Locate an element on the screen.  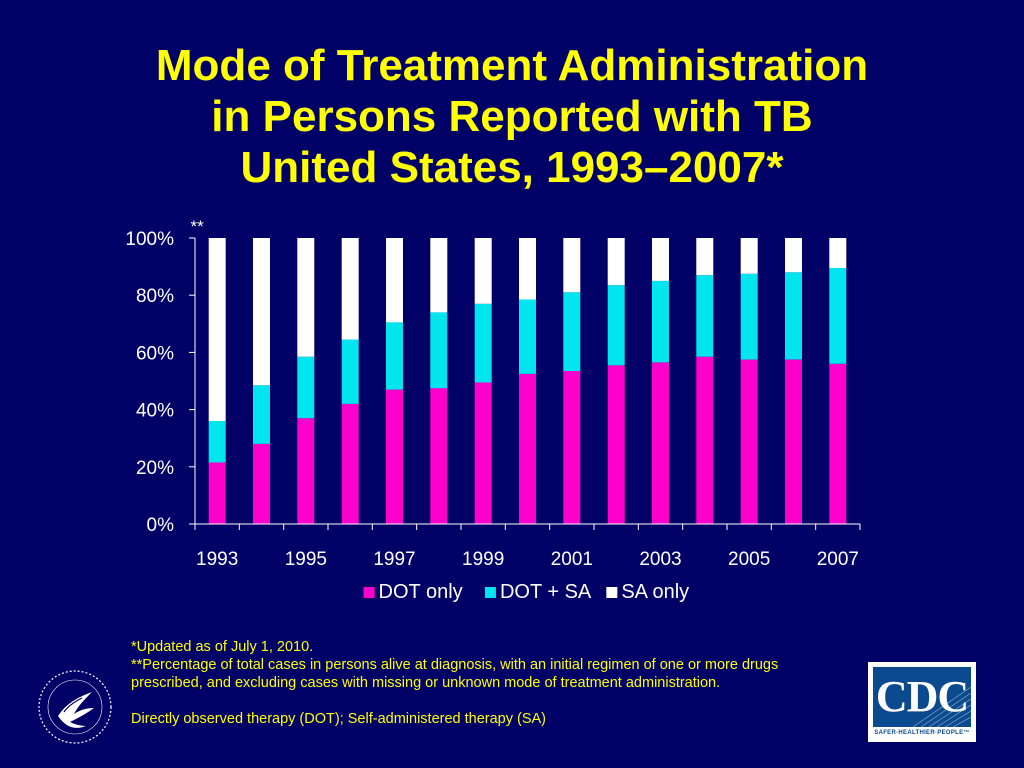
x-tick-label-1999: 1999 is located at coordinates (483, 559).